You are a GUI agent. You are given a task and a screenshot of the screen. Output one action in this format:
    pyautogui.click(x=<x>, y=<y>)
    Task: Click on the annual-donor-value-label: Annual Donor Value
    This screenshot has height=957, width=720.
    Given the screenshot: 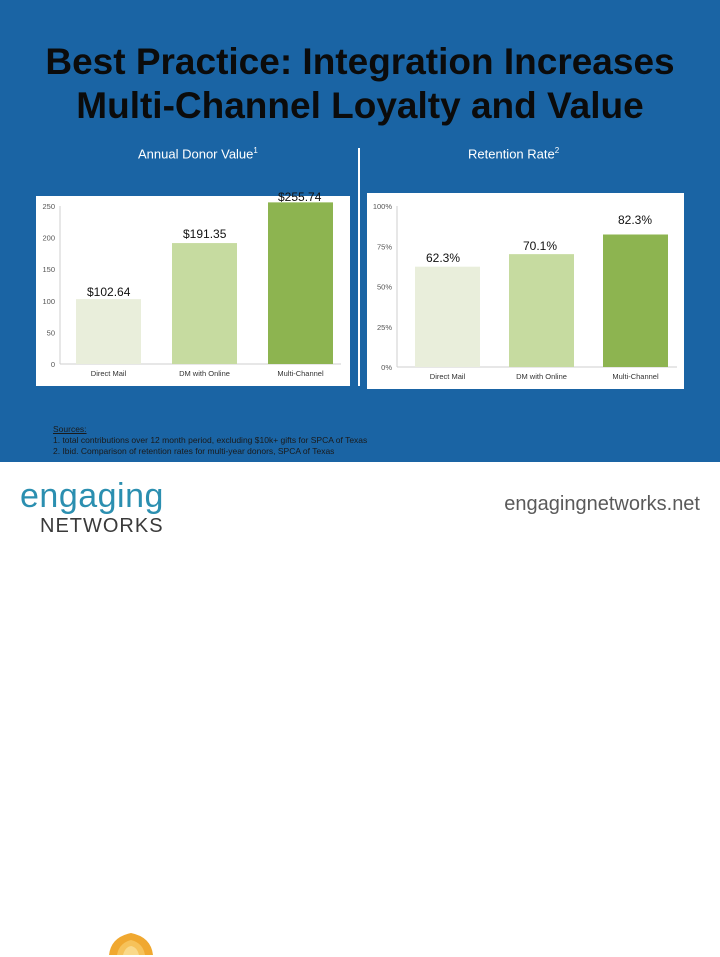 What is the action you would take?
    pyautogui.click(x=196, y=154)
    